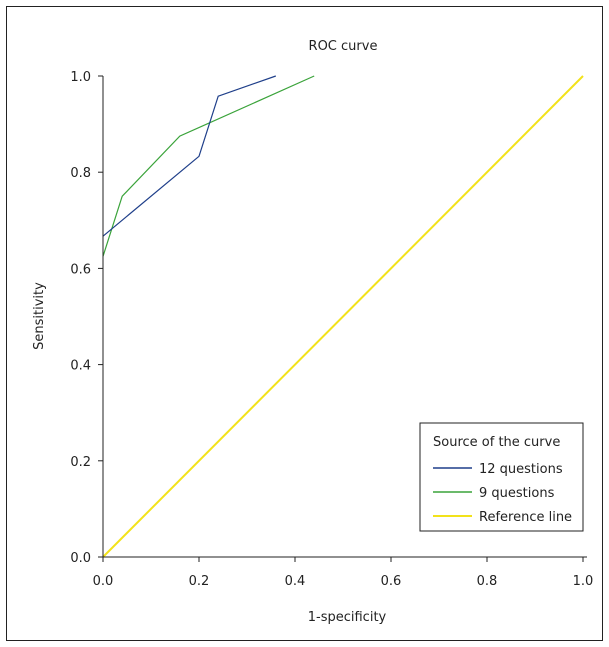 Image resolution: width=609 pixels, height=647 pixels. Describe the element at coordinates (521, 469) in the screenshot. I see `legend-label: 12 questions` at that location.